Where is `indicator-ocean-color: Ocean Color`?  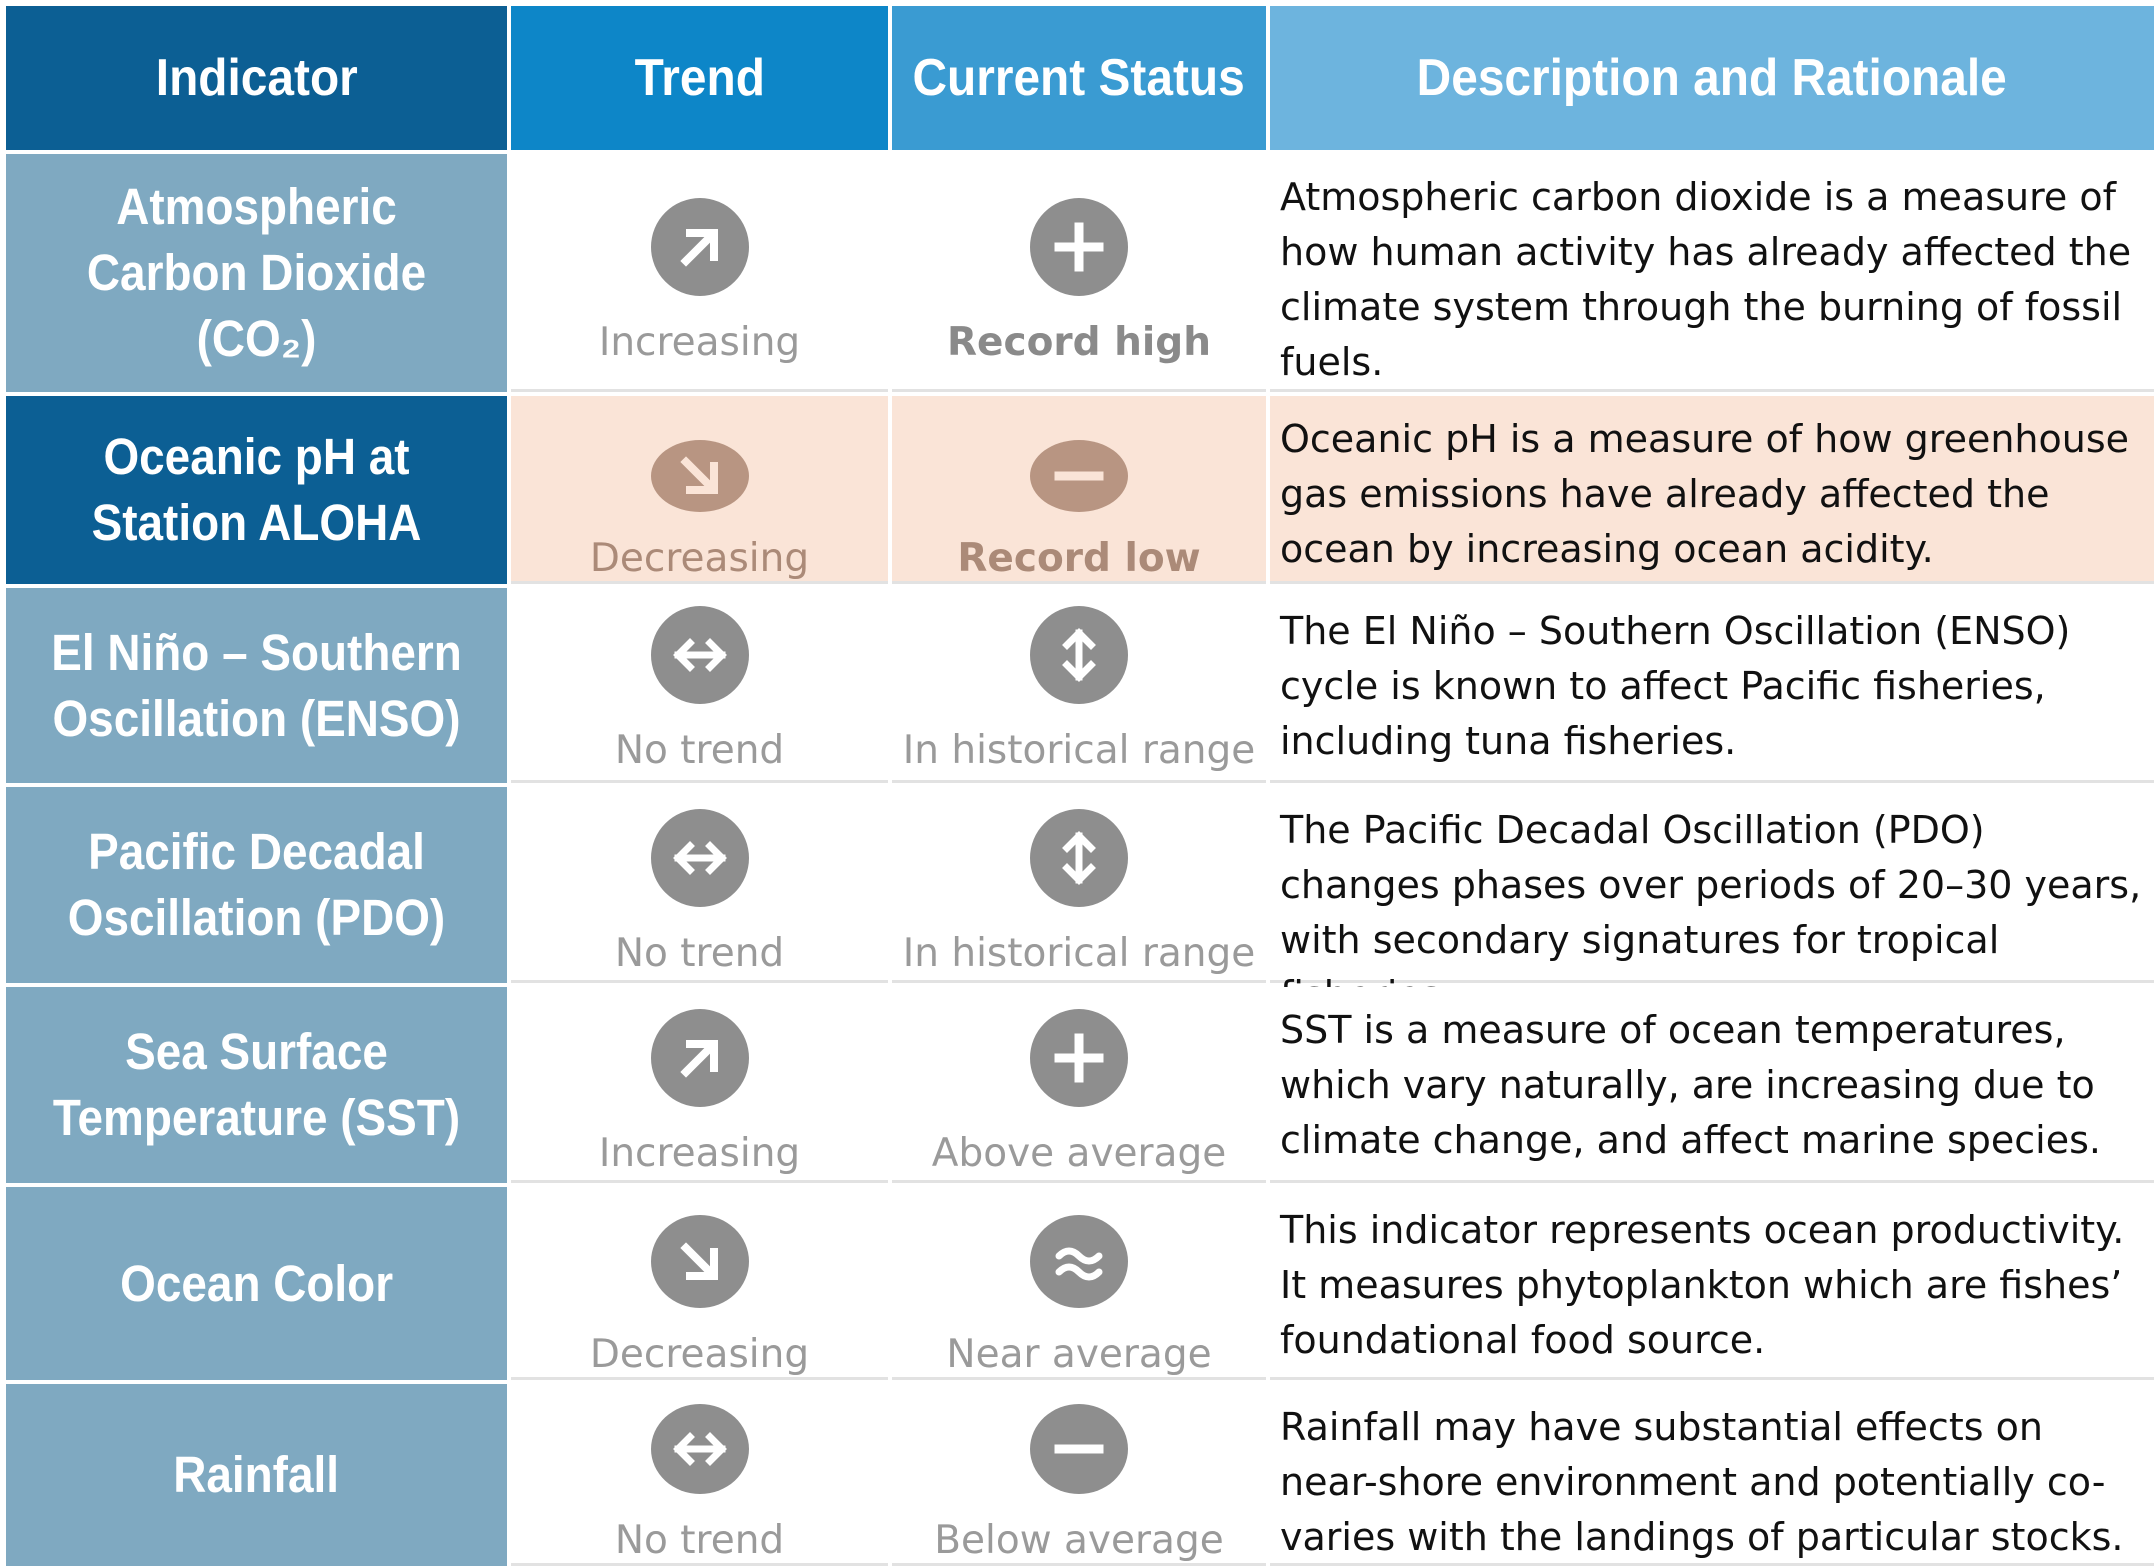 indicator-ocean-color: Ocean Color is located at coordinates (256, 1283).